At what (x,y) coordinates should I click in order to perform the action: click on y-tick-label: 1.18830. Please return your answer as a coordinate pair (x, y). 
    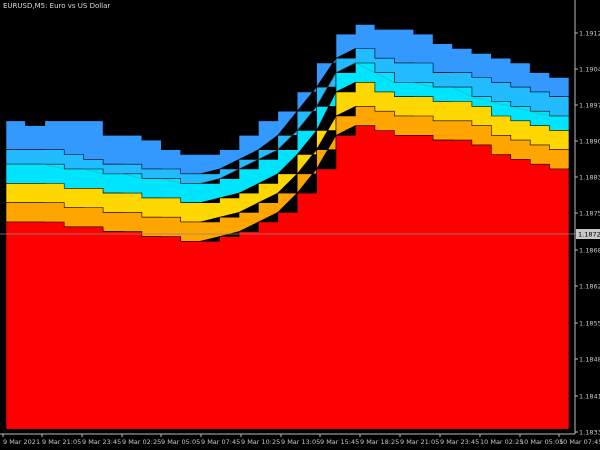
    Looking at the image, I should click on (589, 178).